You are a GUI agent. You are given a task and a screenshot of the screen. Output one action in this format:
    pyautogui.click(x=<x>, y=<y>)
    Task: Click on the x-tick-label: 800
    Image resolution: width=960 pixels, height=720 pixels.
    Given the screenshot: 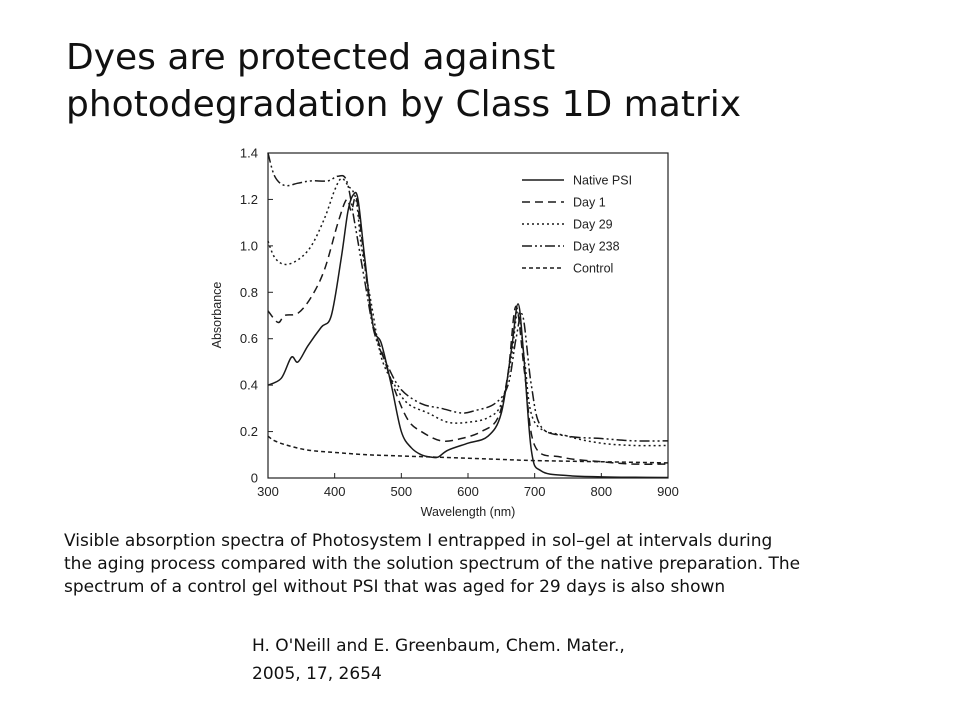 What is the action you would take?
    pyautogui.click(x=601, y=491)
    